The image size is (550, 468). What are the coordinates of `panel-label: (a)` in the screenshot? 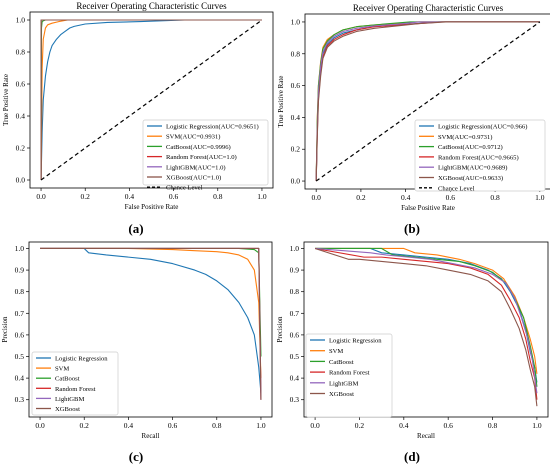 It's located at (135, 228).